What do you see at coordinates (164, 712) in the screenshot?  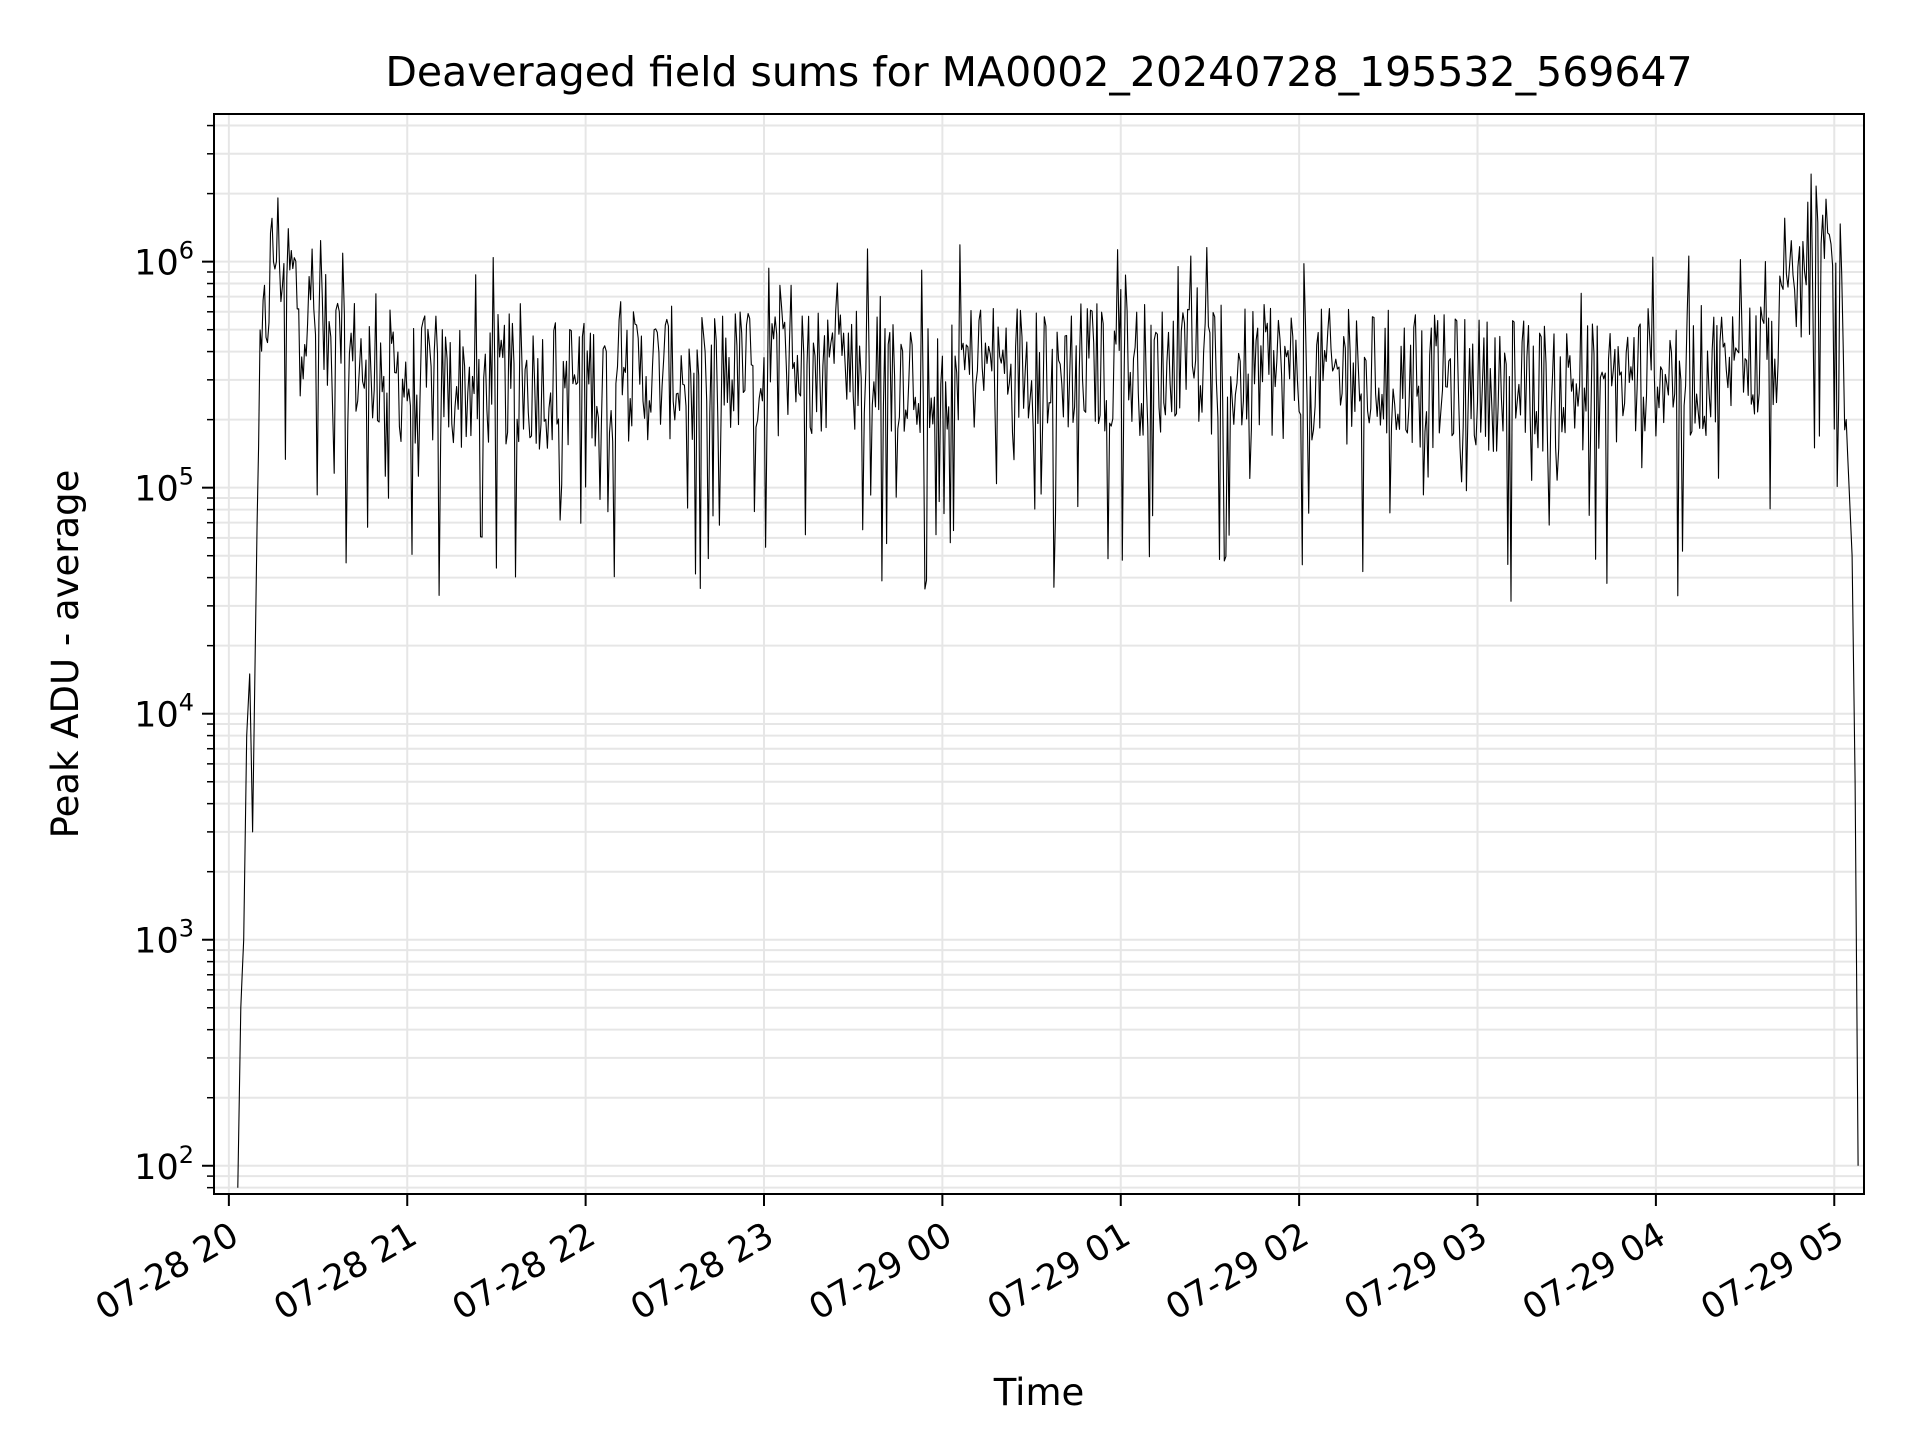 I see `y-tick-label: 10⁴` at bounding box center [164, 712].